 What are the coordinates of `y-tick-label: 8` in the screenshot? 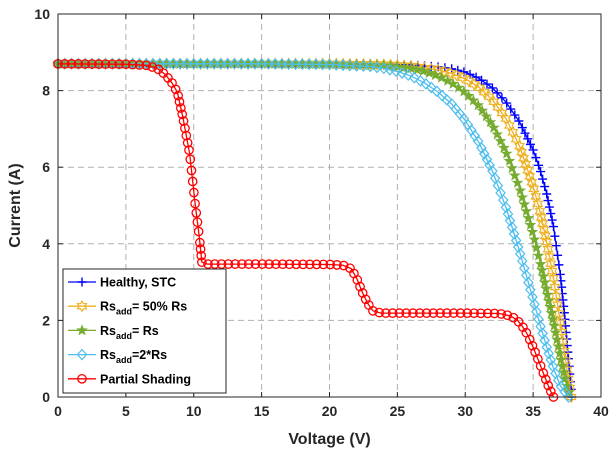 It's located at (46, 91).